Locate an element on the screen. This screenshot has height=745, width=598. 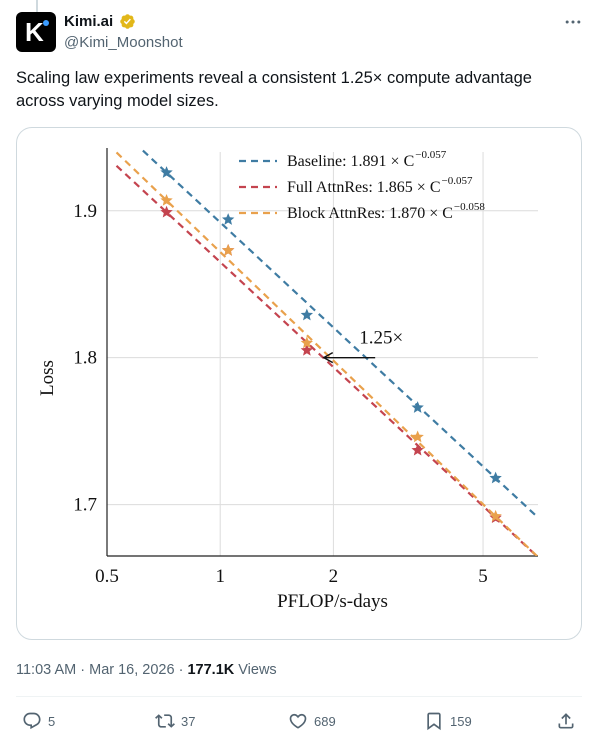
x-tick-label: 0.5 is located at coordinates (107, 576).